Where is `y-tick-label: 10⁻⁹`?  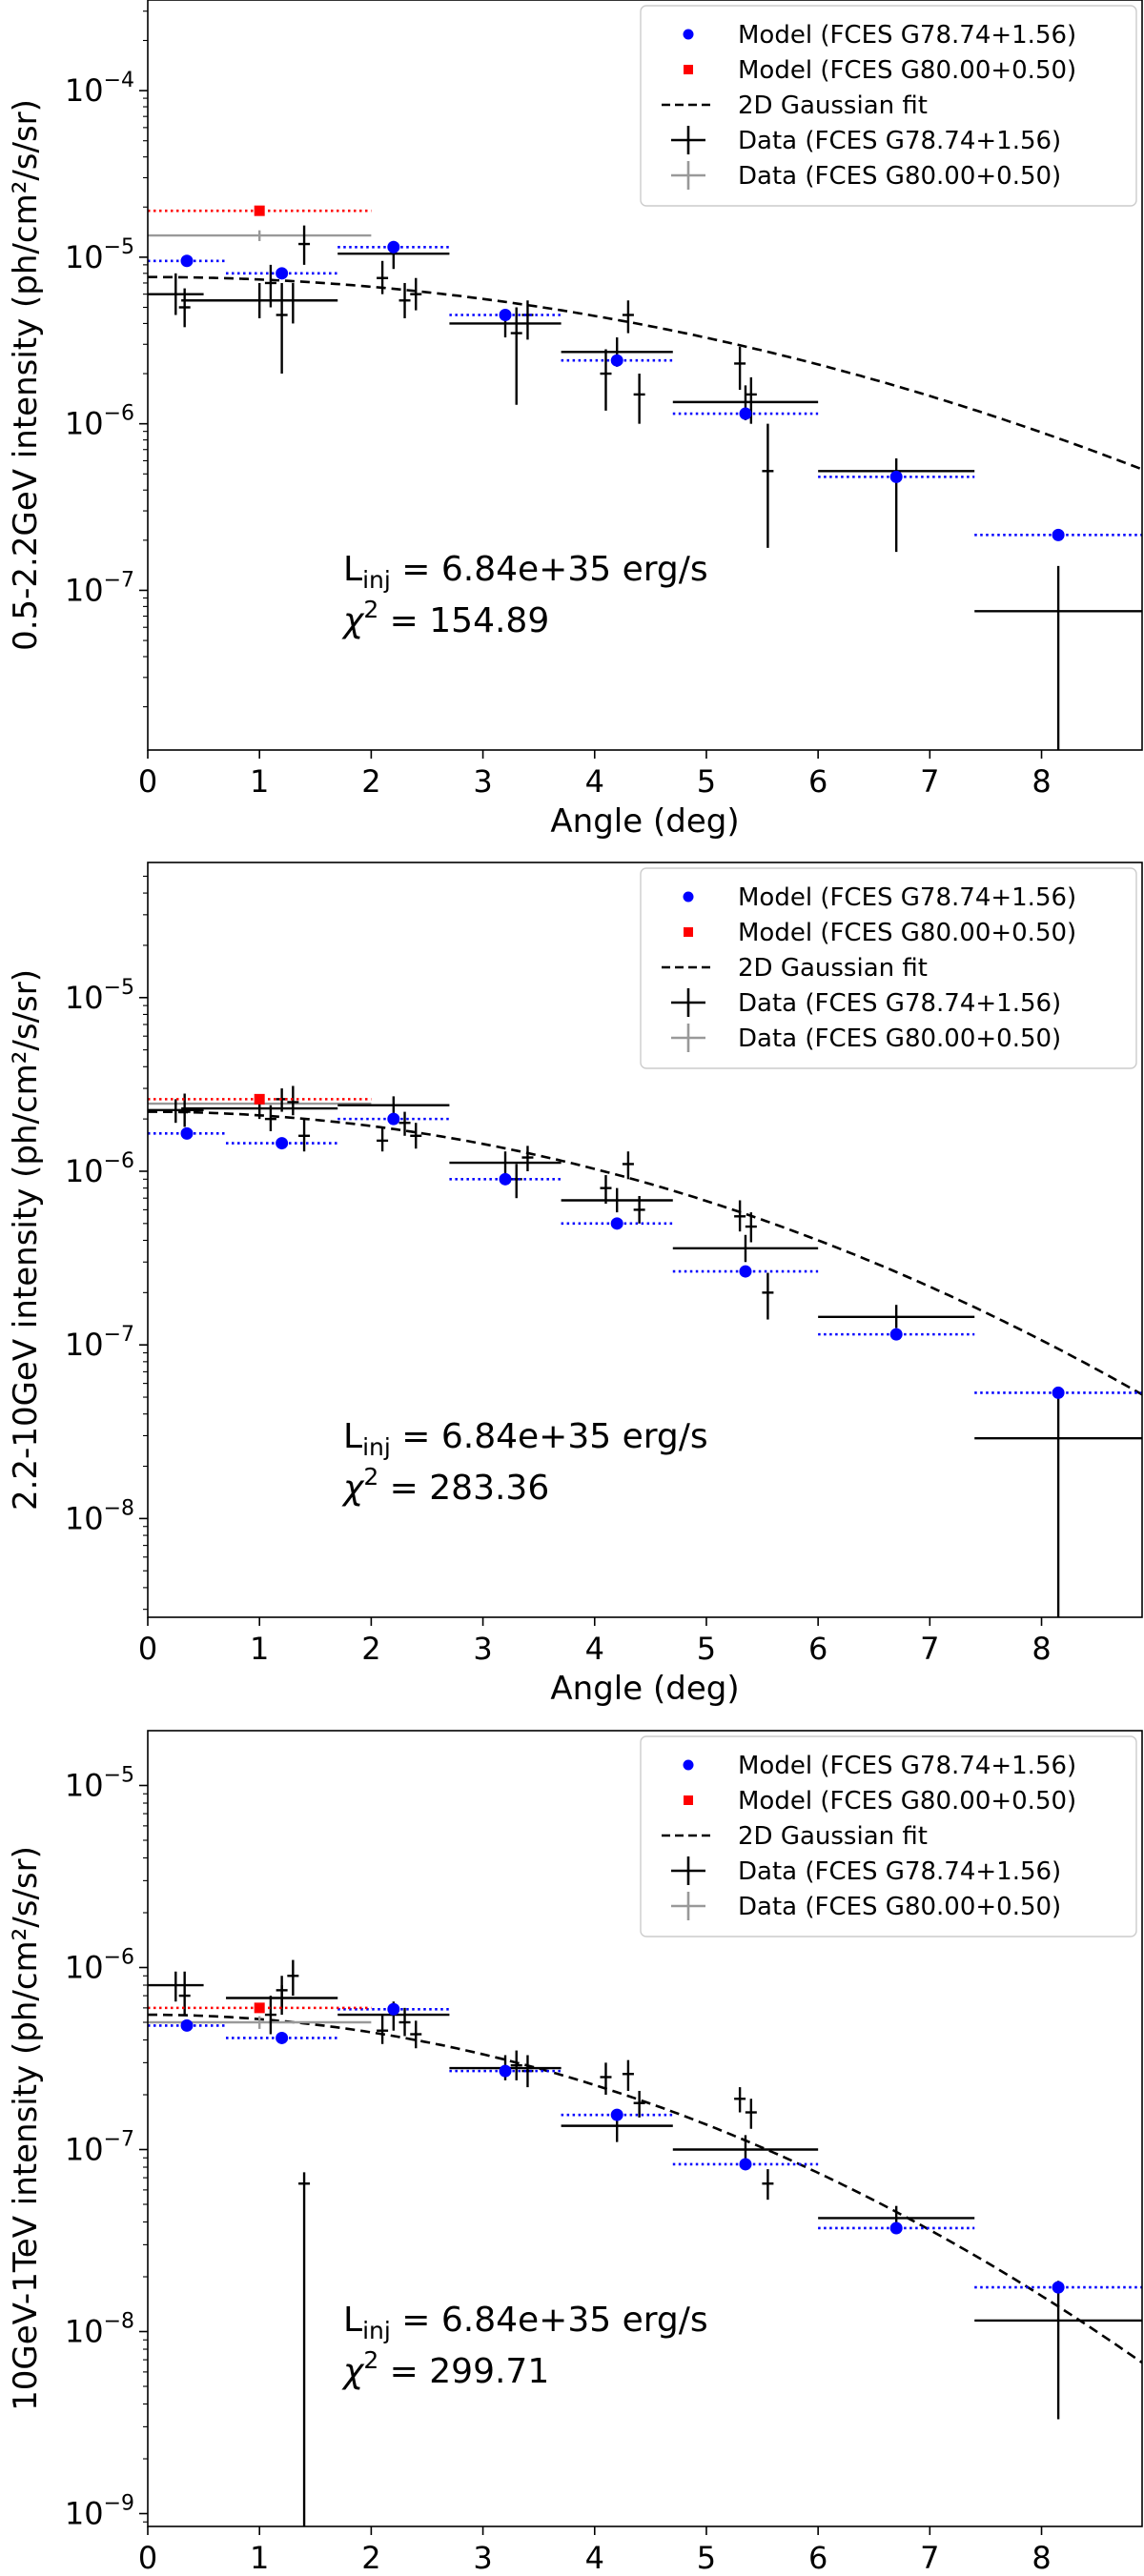
y-tick-label: 10⁻⁹ is located at coordinates (99, 2512).